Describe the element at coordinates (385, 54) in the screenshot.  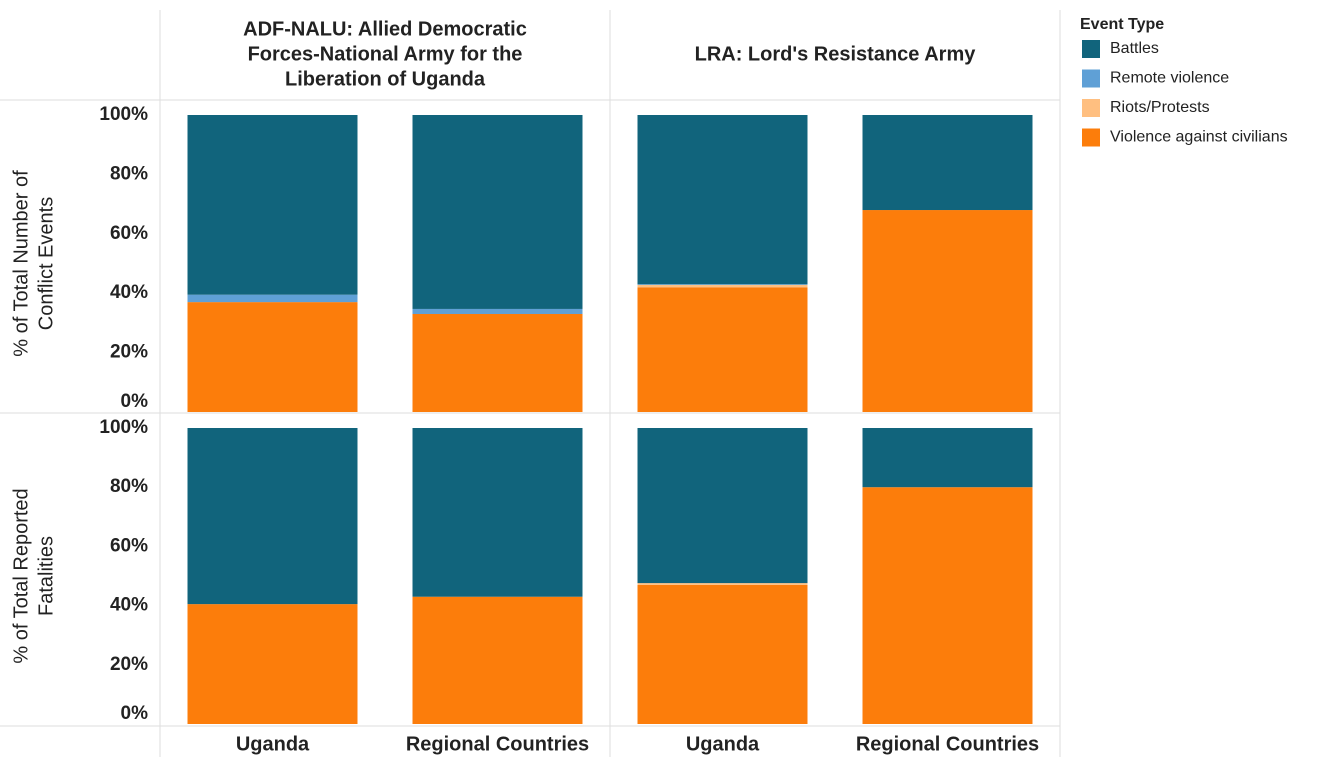
I see `group-title: Forces-National Army for the` at that location.